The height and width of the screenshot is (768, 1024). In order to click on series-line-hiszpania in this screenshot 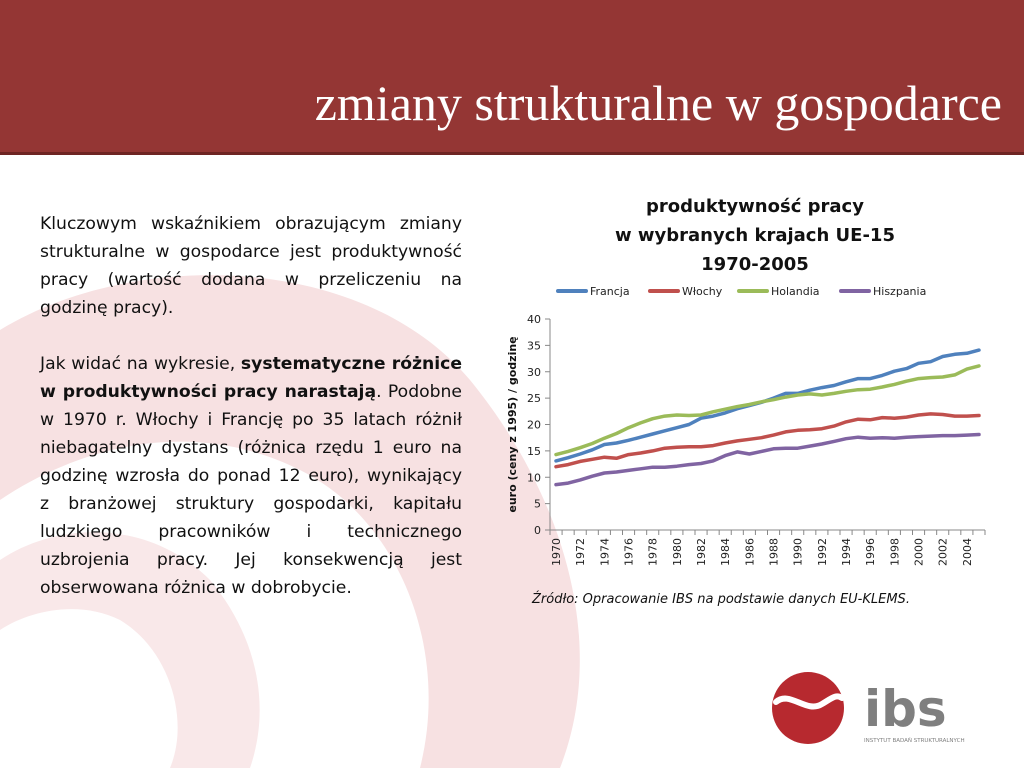, I will do `click(767, 459)`.